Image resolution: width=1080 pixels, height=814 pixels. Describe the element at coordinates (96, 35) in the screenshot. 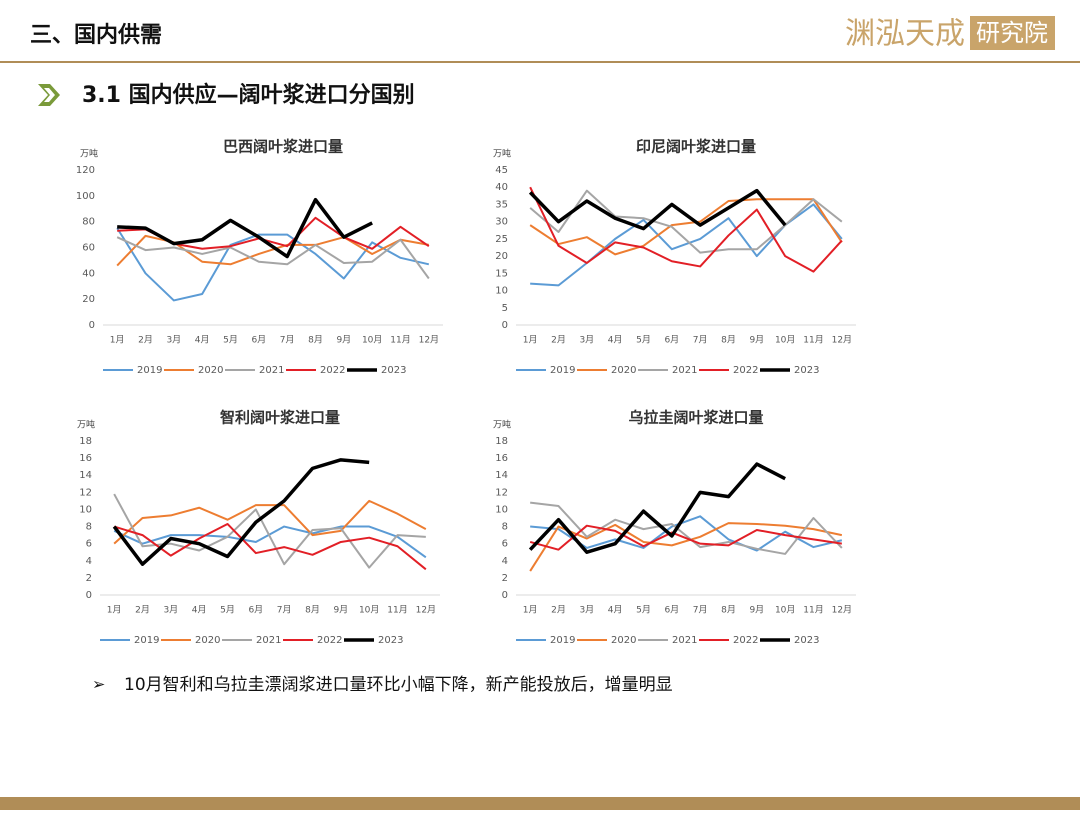

I see `header-title: 三、国内供需` at that location.